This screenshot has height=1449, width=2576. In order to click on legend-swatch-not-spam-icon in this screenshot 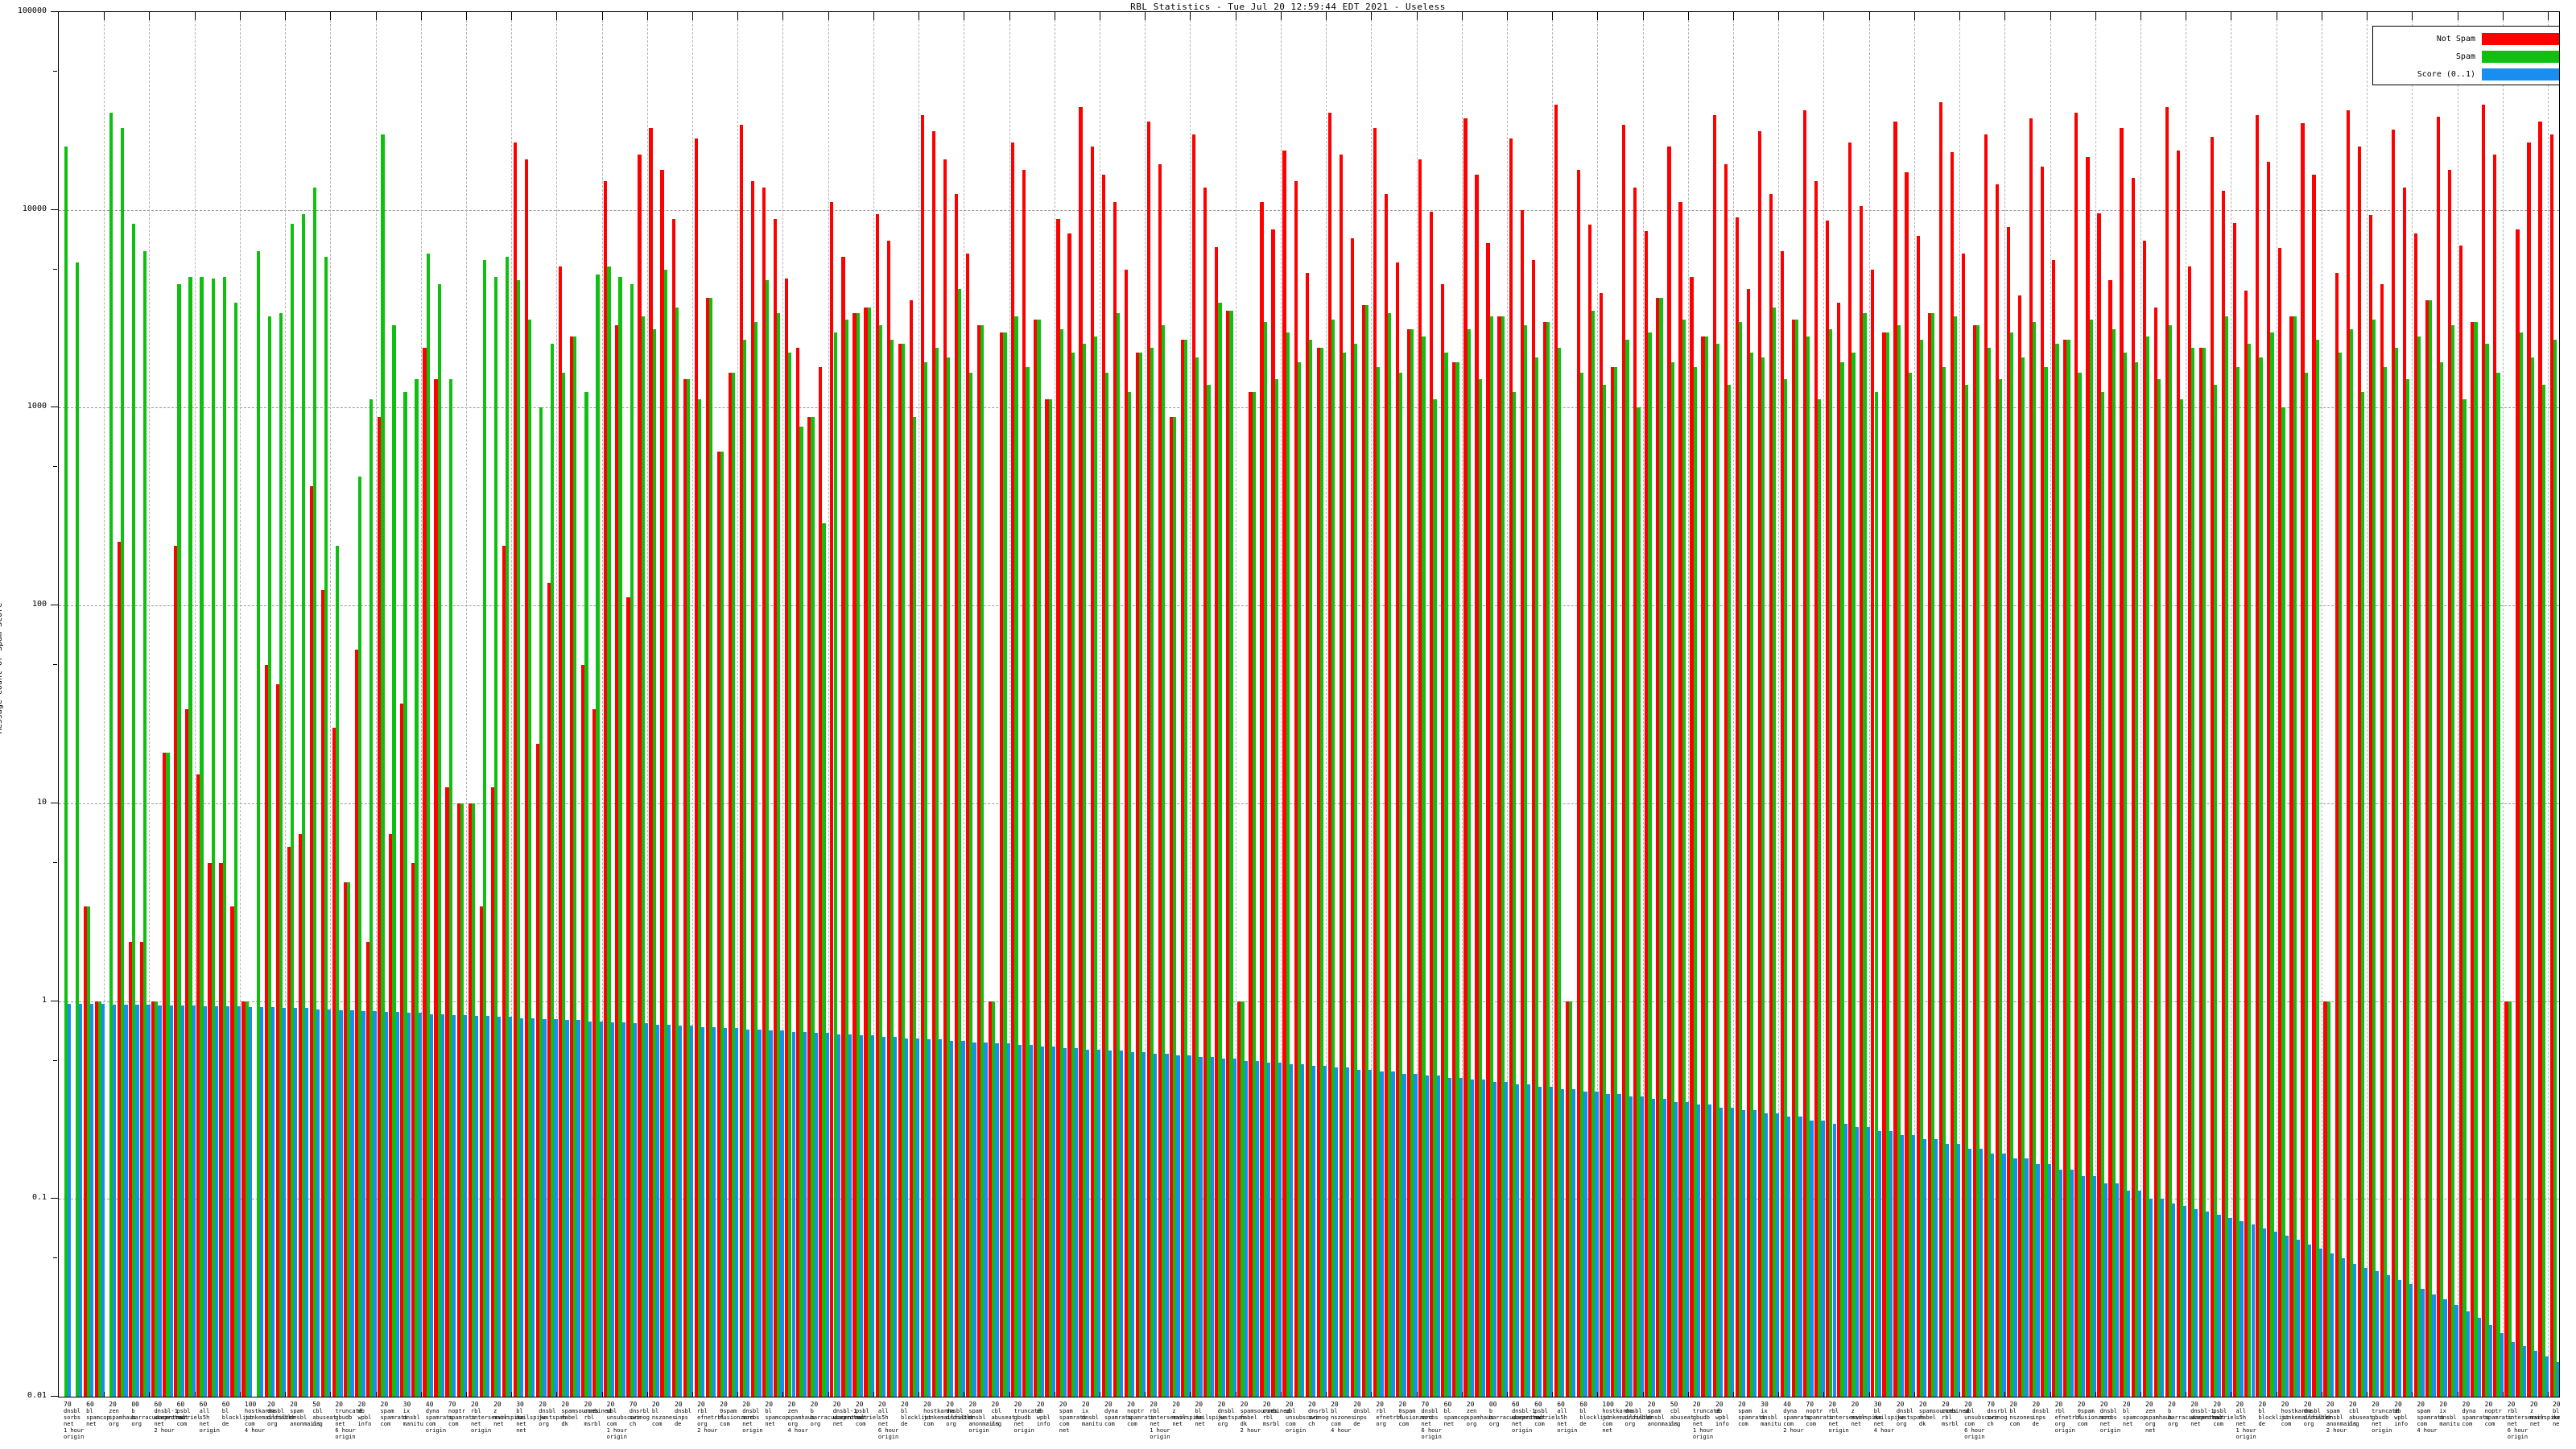, I will do `click(2520, 38)`.